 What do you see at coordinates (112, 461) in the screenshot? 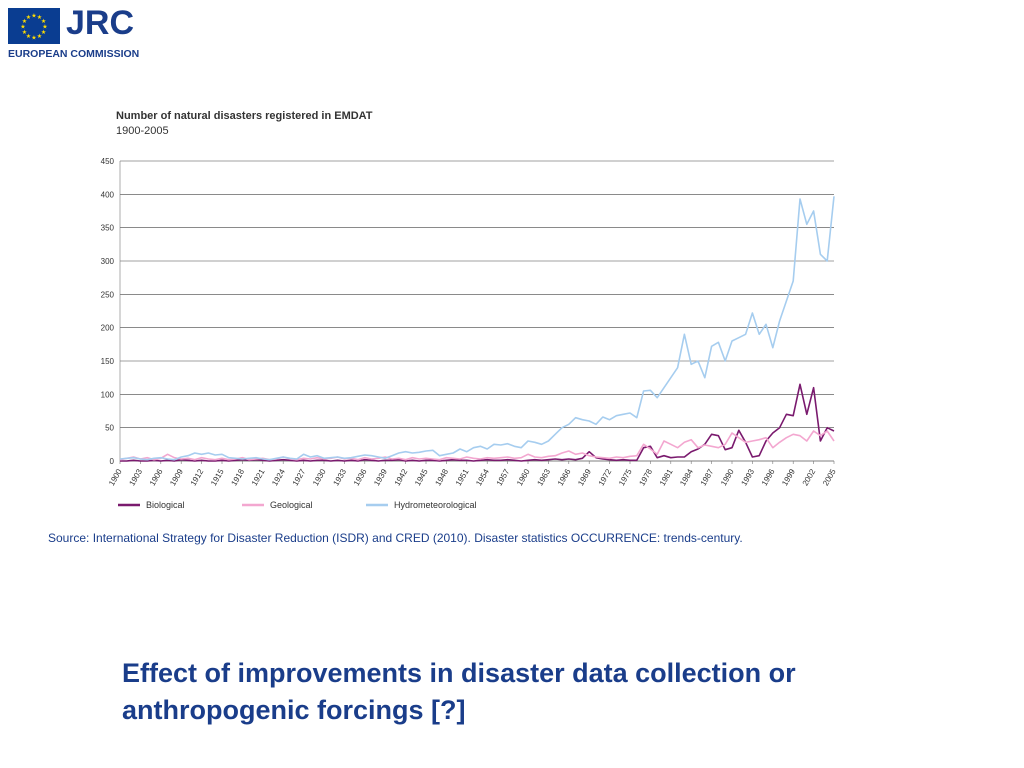
I see `y-tick-label: 0` at bounding box center [112, 461].